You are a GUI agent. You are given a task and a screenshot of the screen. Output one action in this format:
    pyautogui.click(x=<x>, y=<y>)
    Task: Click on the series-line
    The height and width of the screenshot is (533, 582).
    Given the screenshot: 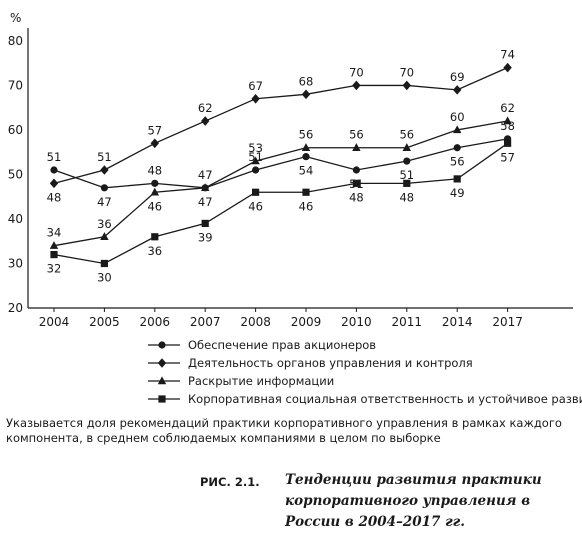 What is the action you would take?
    pyautogui.click(x=280, y=163)
    